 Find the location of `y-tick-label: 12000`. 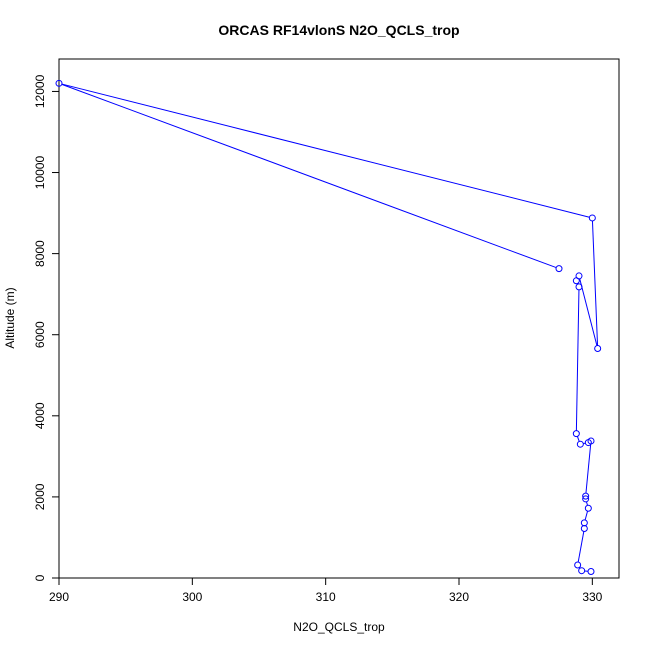

y-tick-label: 12000 is located at coordinates (40, 91).